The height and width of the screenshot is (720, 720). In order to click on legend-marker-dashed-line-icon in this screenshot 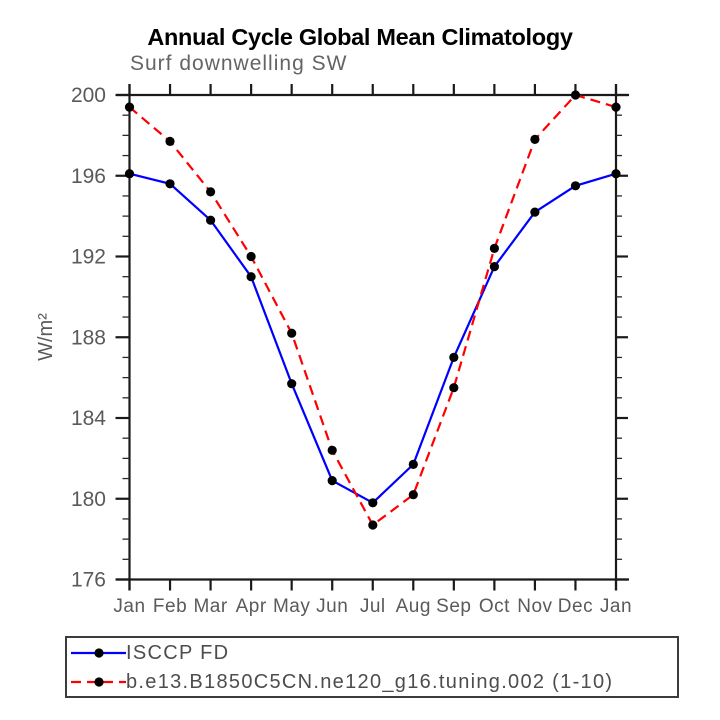, I will do `click(98, 682)`.